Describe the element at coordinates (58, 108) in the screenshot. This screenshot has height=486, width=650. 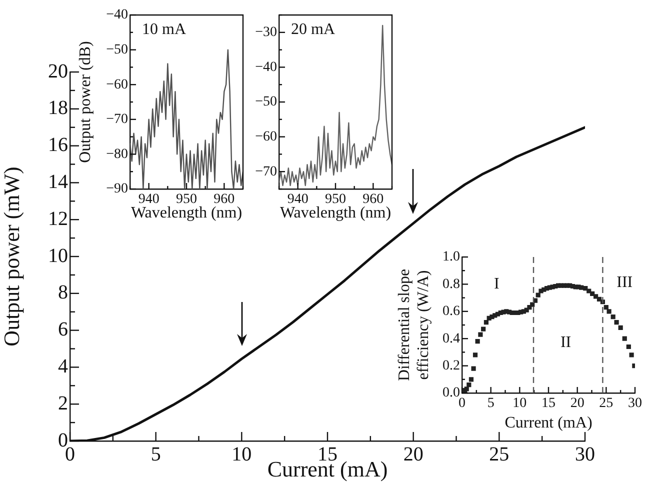
I see `y-tick-label: 18` at that location.